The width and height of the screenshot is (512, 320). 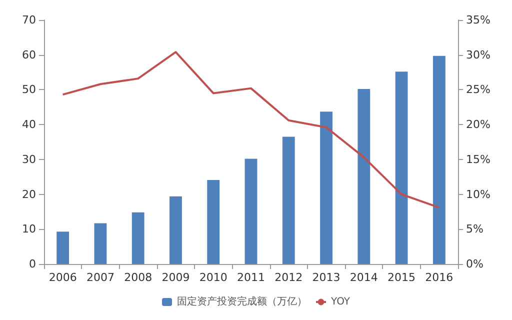 I want to click on y2-tick-label: 35%, so click(x=478, y=20).